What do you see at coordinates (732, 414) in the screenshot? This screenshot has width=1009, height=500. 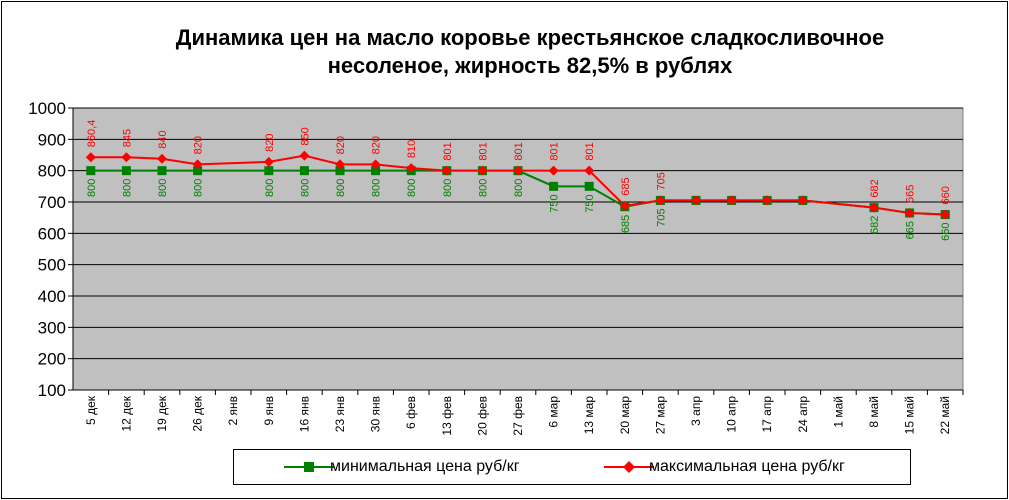 I see `x-tick-label: 10 апр` at bounding box center [732, 414].